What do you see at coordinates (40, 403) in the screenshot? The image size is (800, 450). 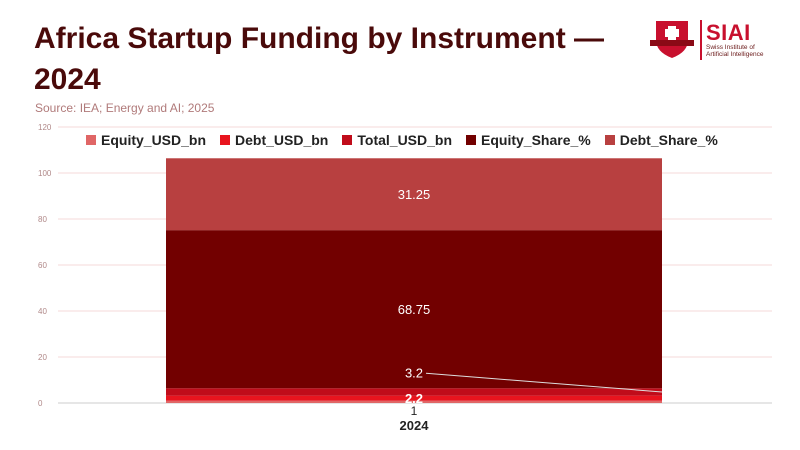 I see `y-tick-label-0: 0` at bounding box center [40, 403].